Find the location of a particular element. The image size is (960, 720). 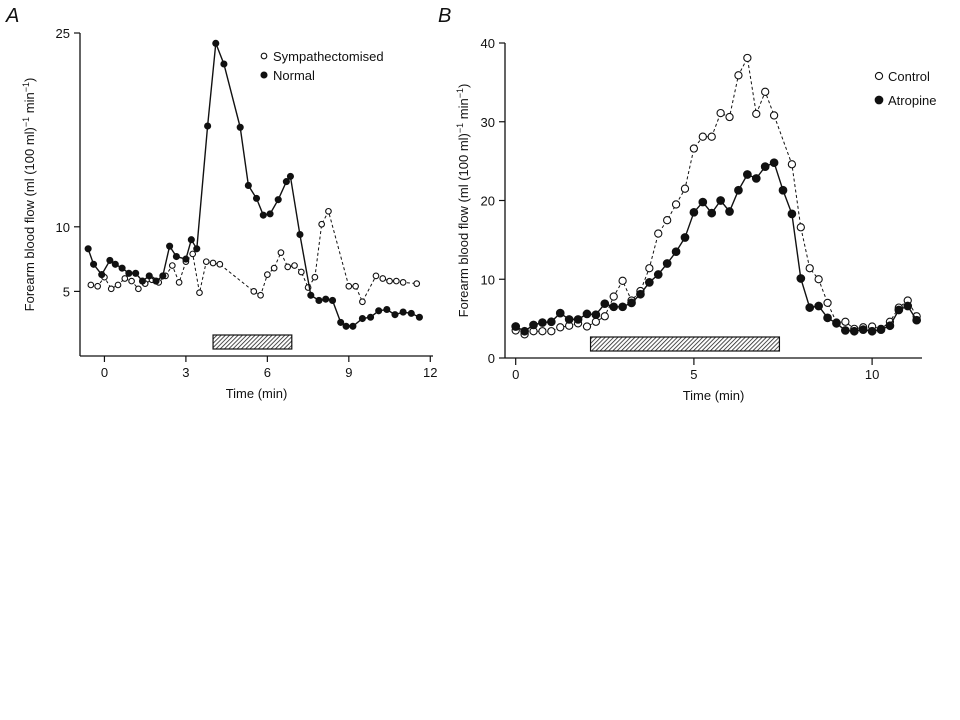

panel-b-legend-marker is located at coordinates (879, 100).